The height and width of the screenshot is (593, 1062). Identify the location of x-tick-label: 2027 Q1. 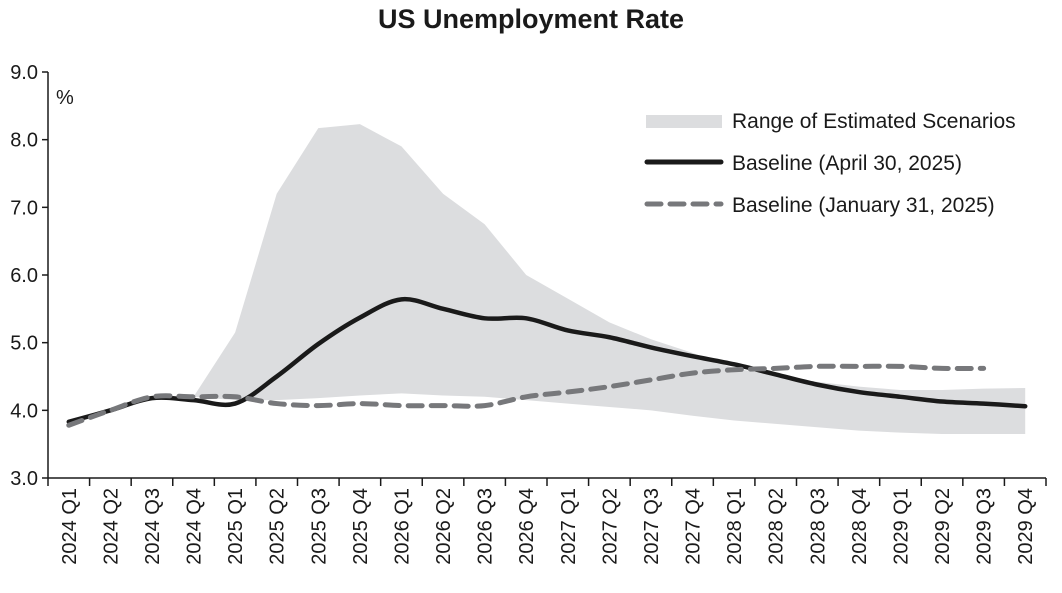
(569, 526).